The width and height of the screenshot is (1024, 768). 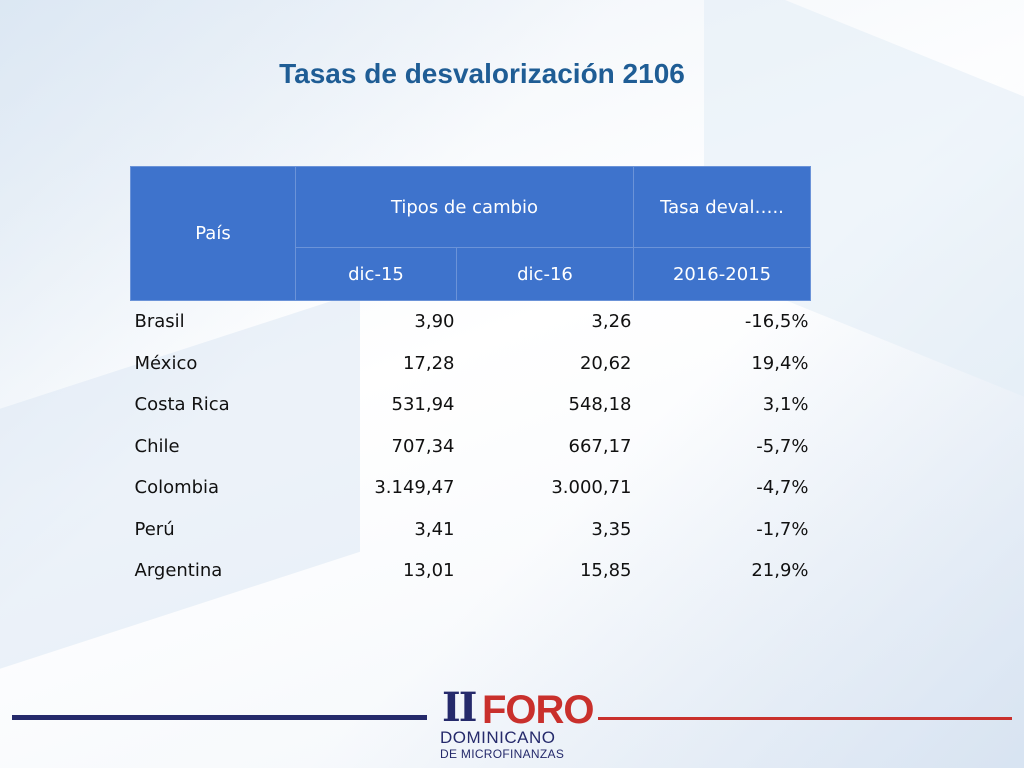 I want to click on foro-logo: II FORO DOMINICANO DE MICROFINANZAS, so click(x=515, y=724).